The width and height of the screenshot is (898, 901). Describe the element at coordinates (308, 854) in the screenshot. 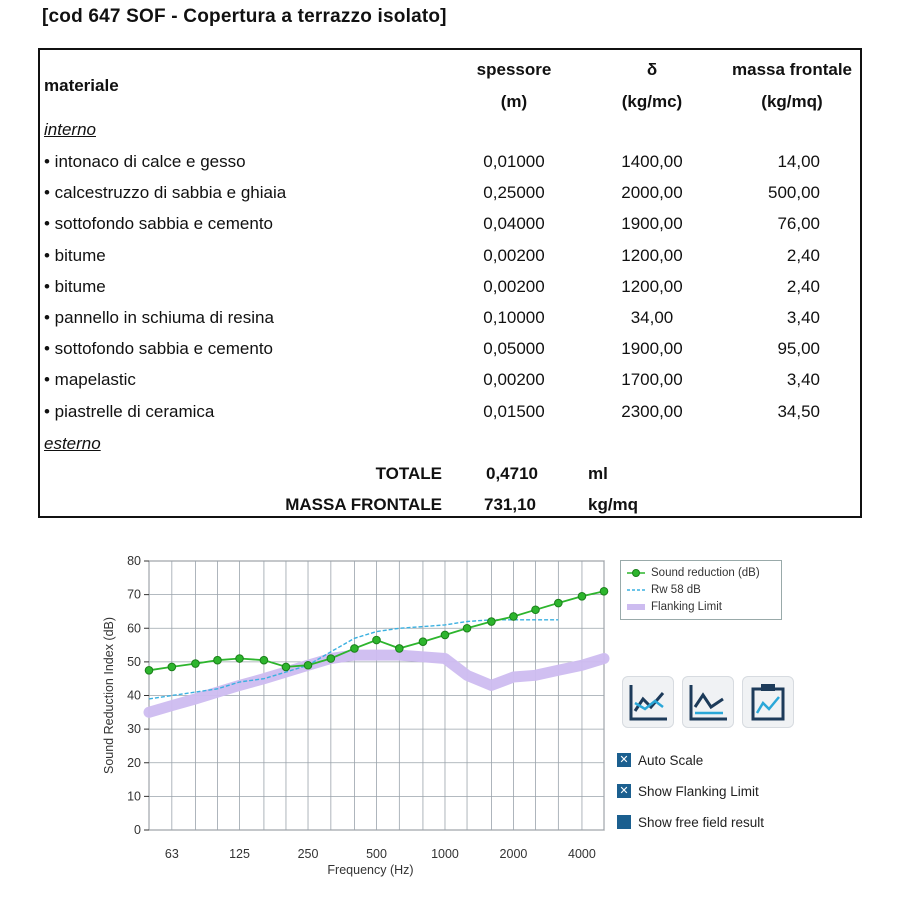

I see `x-tick-label: 250` at that location.